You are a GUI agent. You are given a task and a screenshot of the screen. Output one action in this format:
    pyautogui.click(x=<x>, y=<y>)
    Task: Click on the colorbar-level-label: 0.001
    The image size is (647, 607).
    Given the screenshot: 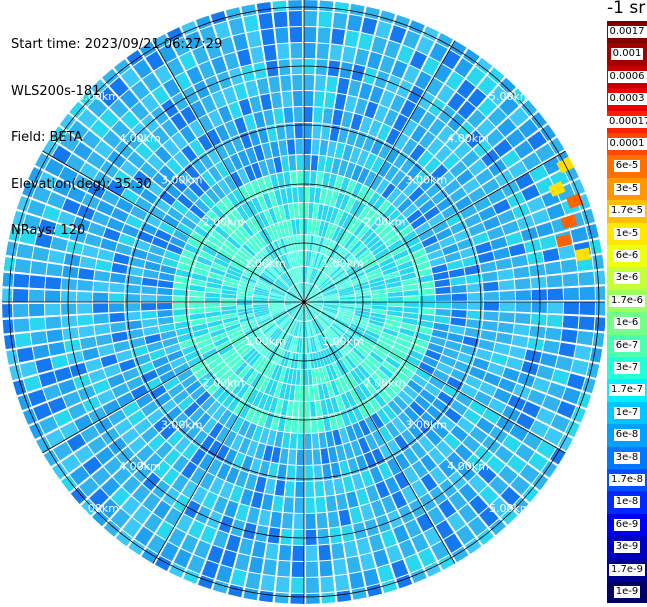 What is the action you would take?
    pyautogui.click(x=627, y=54)
    